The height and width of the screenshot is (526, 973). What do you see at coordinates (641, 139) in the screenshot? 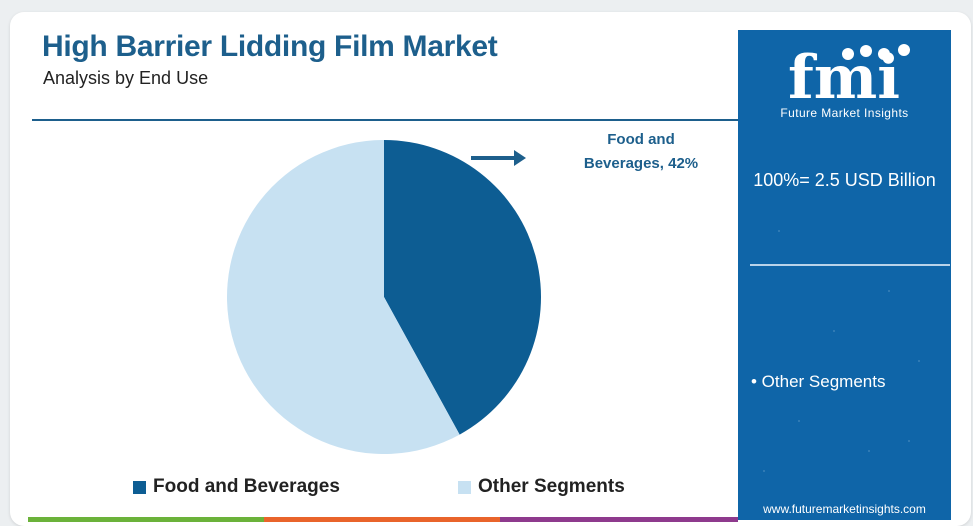
I see `pie-data-label-line1: Food and` at bounding box center [641, 139].